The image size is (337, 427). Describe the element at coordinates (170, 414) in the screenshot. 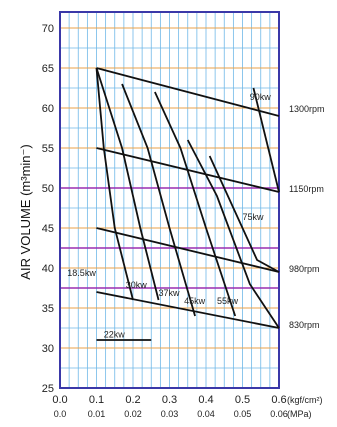

I see `x-tick-label-mpa: 0.03` at that location.